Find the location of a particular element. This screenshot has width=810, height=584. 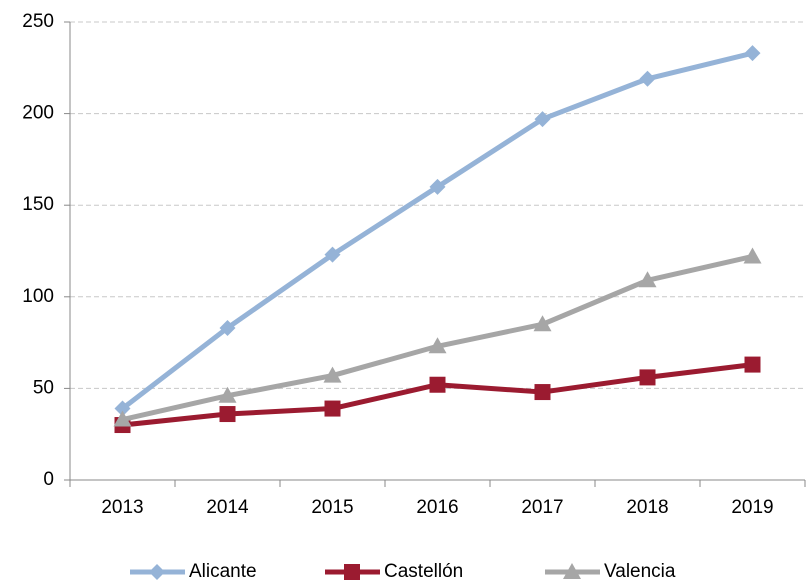

y-tick-label: 200 is located at coordinates (38, 113).